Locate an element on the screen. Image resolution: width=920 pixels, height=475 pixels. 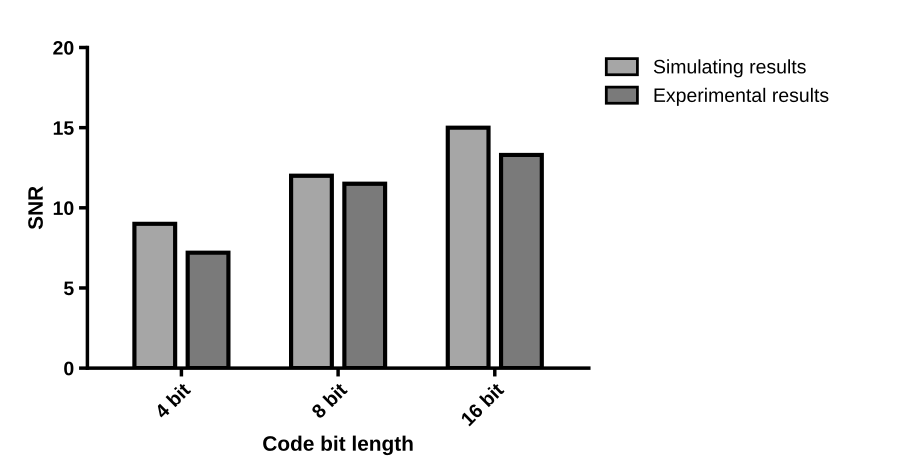
y-tick-label: 20 is located at coordinates (63, 47).